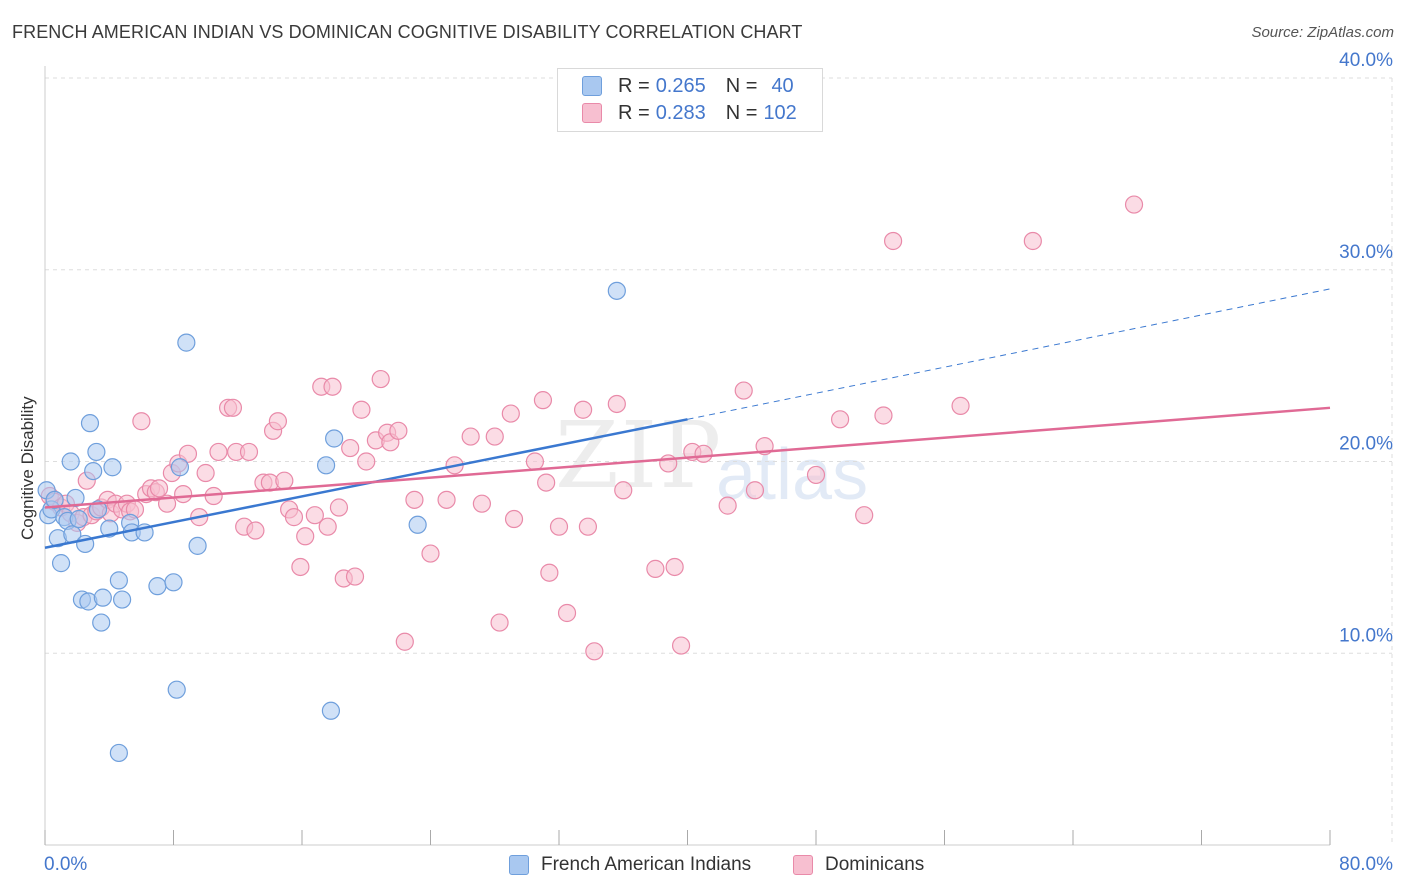 Image resolution: width=1406 pixels, height=892 pixels. I want to click on y-tick-label: 40.0%, so click(1366, 60).